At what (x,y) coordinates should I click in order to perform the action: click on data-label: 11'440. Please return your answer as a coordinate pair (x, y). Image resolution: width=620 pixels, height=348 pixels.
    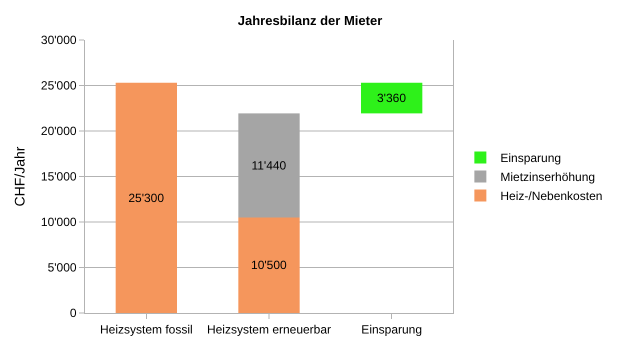
    Looking at the image, I should click on (269, 165).